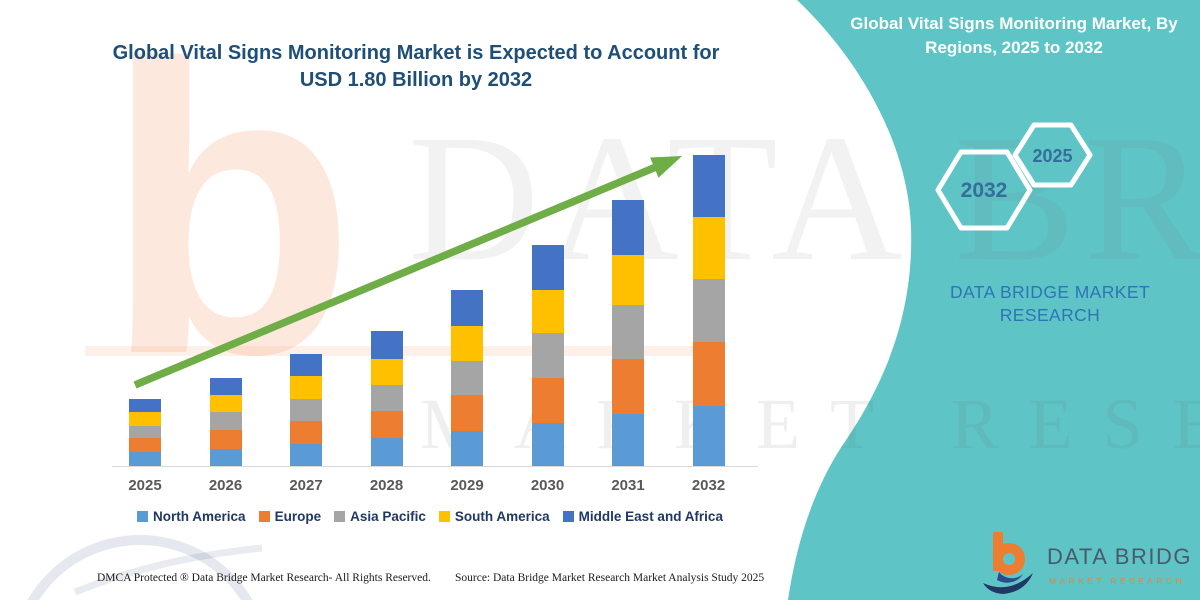 The width and height of the screenshot is (1200, 600). I want to click on legend-label: South America, so click(502, 516).